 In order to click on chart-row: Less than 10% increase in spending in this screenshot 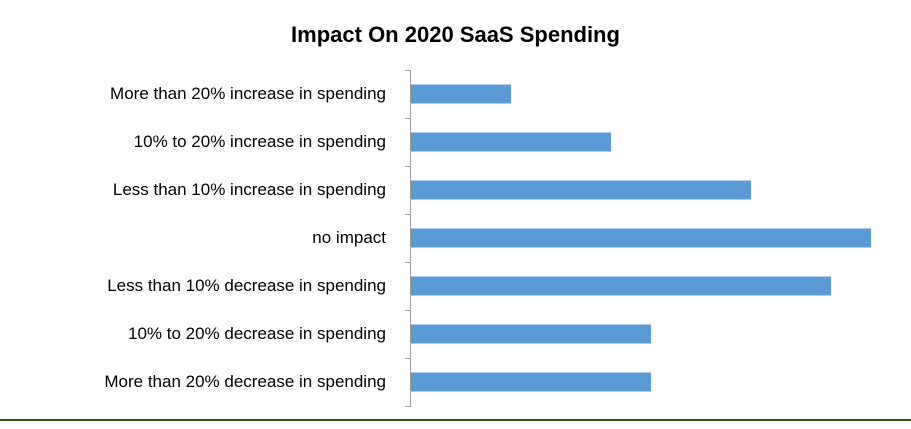, I will do `click(455, 190)`.